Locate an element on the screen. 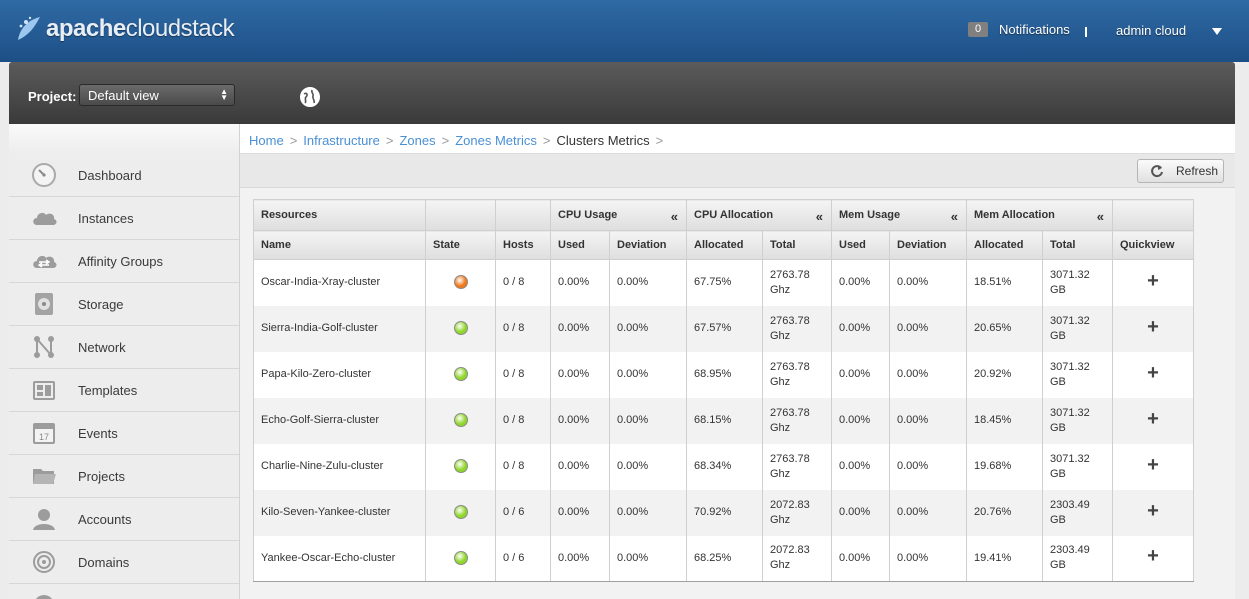 This screenshot has width=1249, height=599. mem-allocated-cell: 20.92% is located at coordinates (1004, 374).